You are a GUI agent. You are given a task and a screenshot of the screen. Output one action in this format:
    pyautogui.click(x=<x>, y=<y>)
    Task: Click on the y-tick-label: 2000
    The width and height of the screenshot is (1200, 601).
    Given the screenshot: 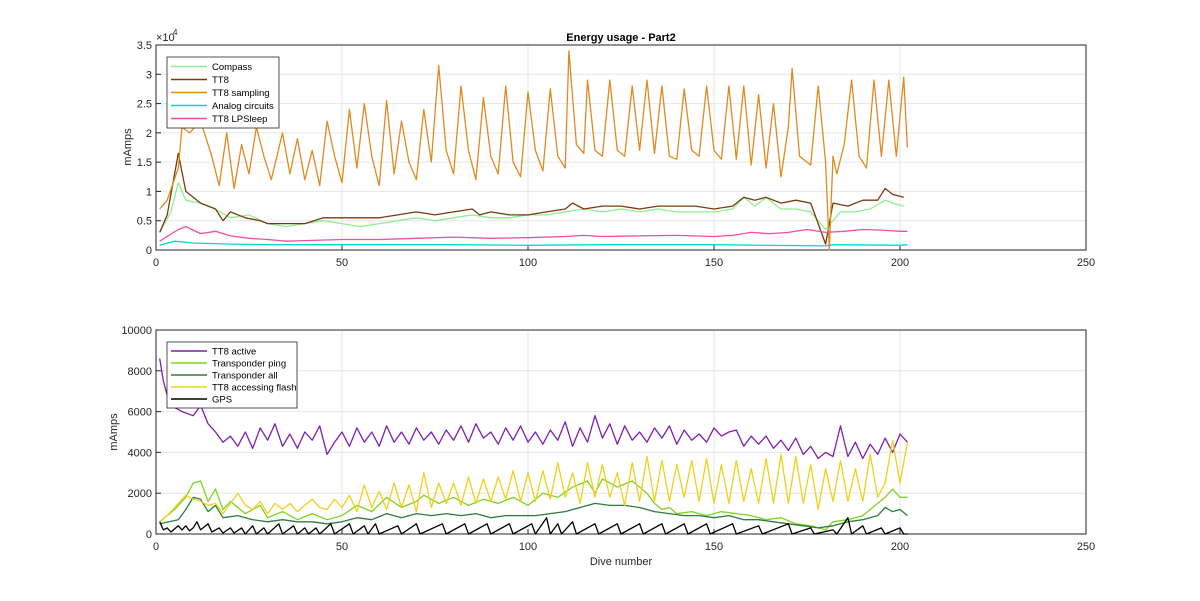 What is the action you would take?
    pyautogui.click(x=140, y=494)
    